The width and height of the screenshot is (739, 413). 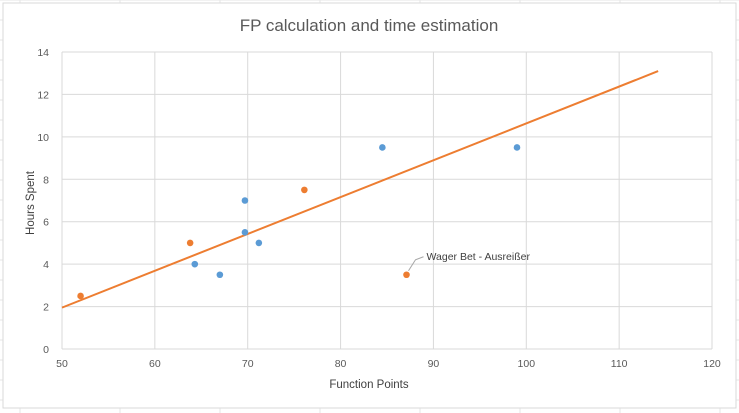 What do you see at coordinates (369, 385) in the screenshot?
I see `x-axis-title: Function Points` at bounding box center [369, 385].